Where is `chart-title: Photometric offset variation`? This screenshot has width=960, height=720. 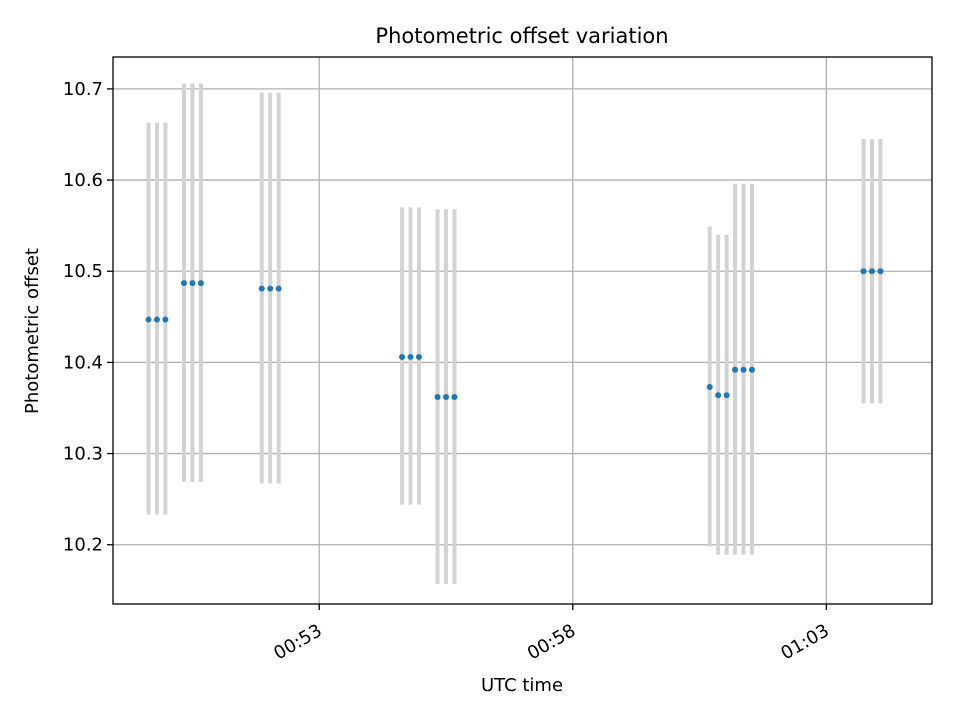 chart-title: Photometric offset variation is located at coordinates (521, 36).